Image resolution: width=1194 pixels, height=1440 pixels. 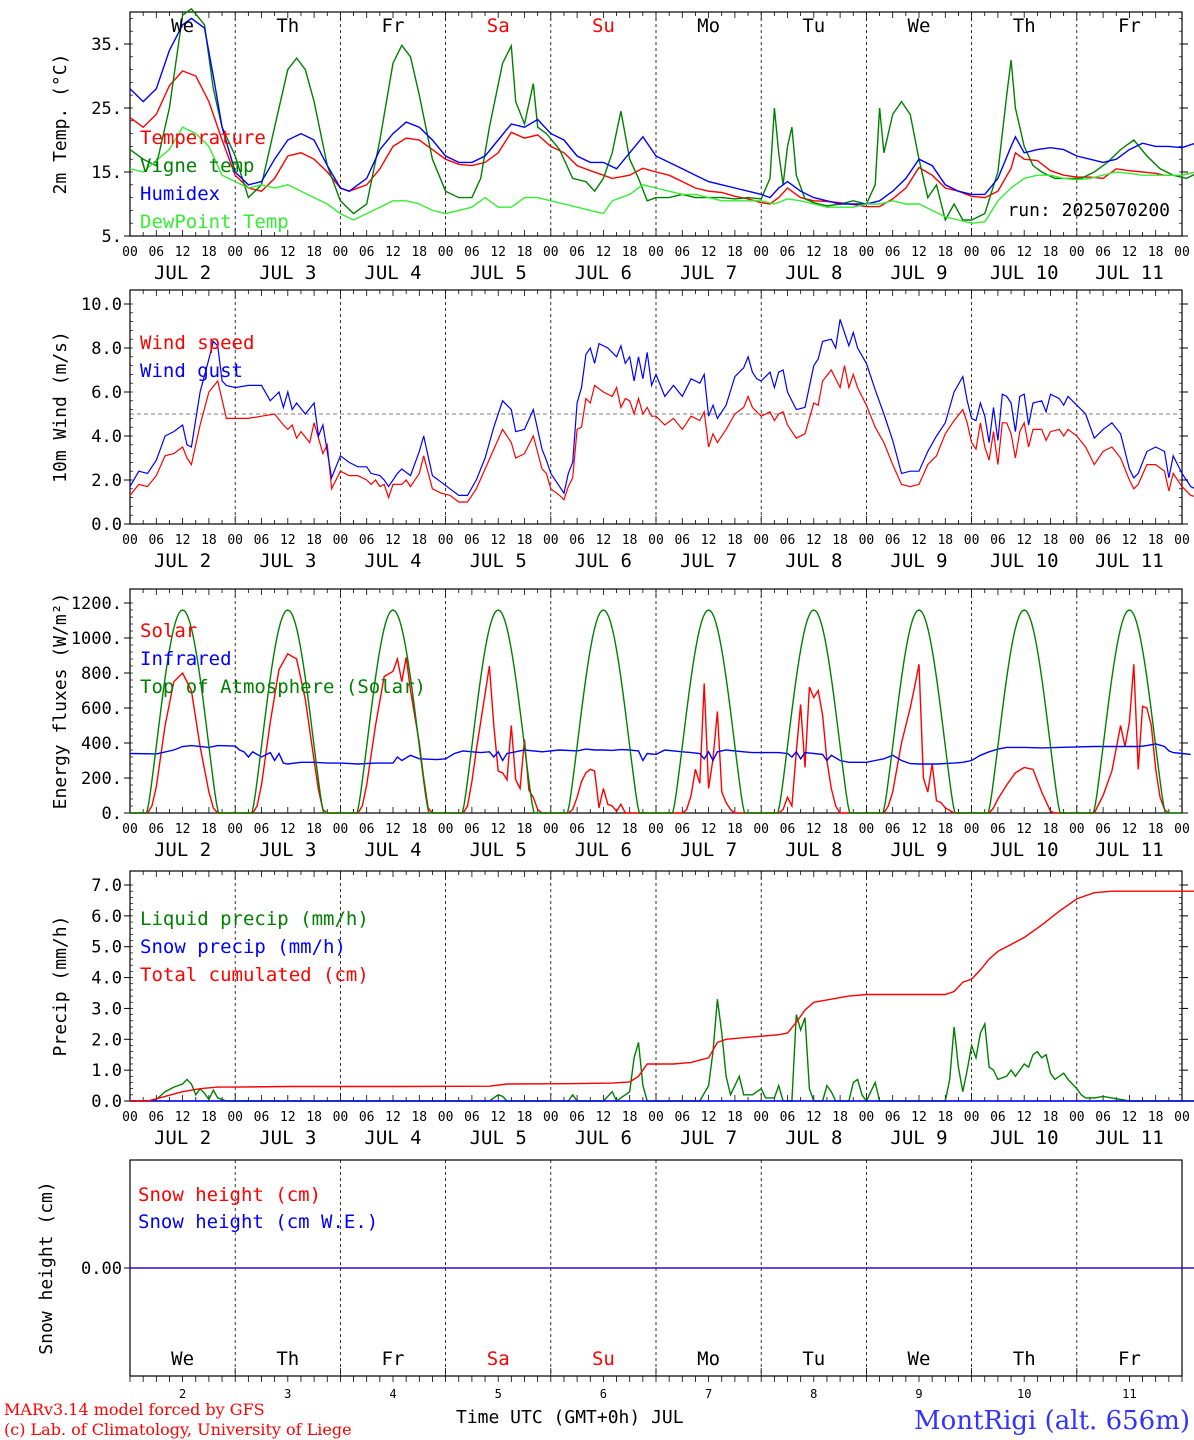 I want to click on date-label: JUL 8, so click(x=813, y=273).